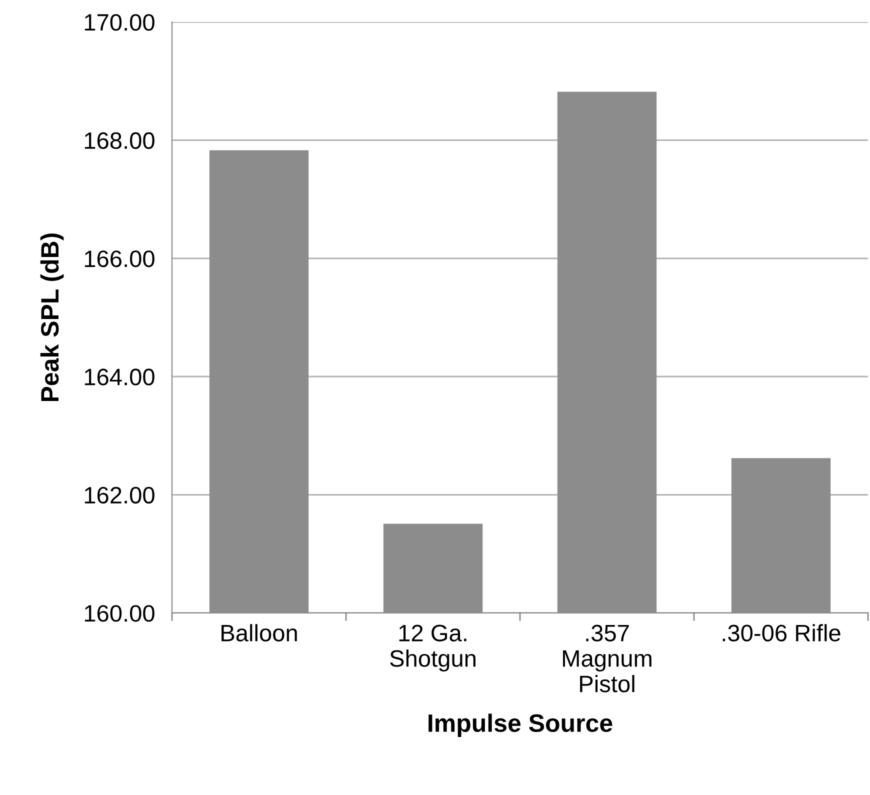  I want to click on y-tick-label: 164.00, so click(119, 377).